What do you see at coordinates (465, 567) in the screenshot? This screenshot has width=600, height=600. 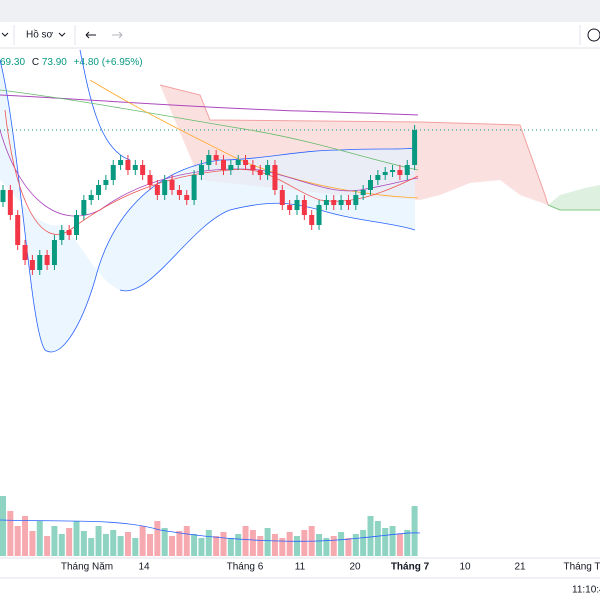 I see `time-label: 10` at bounding box center [465, 567].